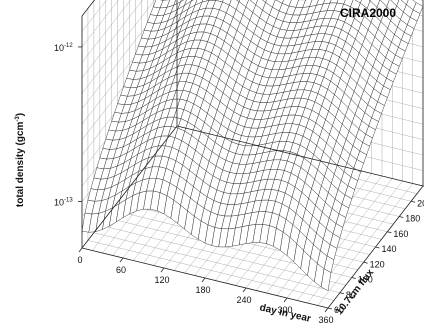 The height and width of the screenshot is (326, 424). Describe the element at coordinates (326, 280) in the screenshot. I see `surface-cell` at that location.